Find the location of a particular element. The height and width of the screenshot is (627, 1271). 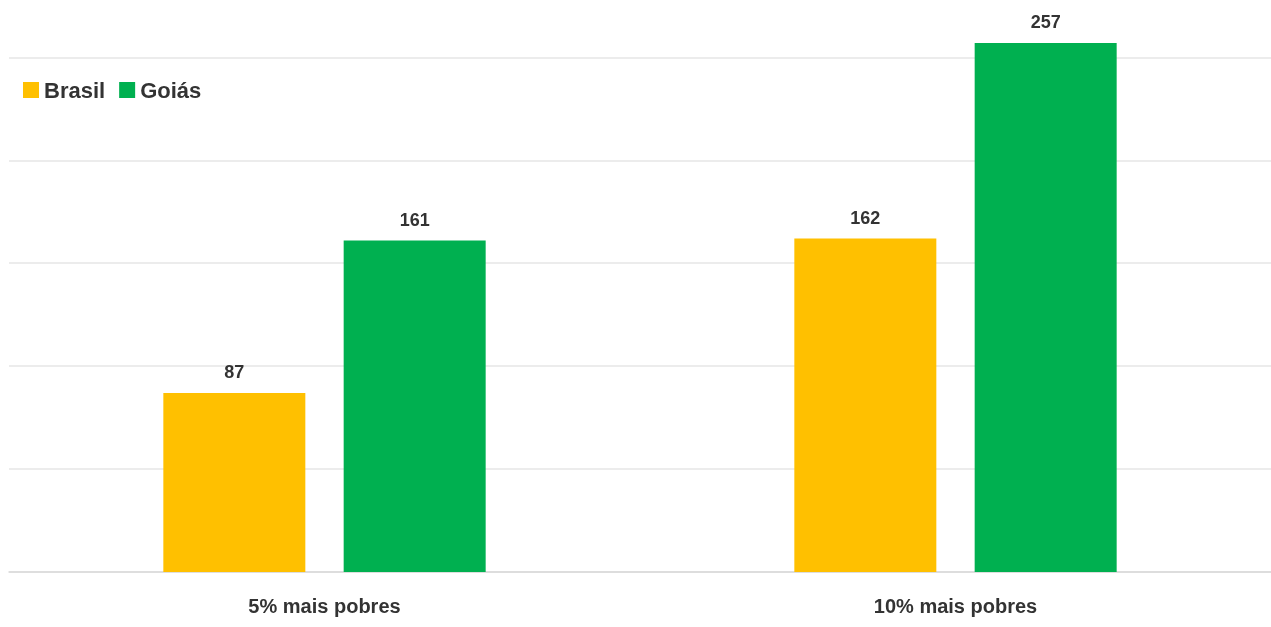

x-tick-label: 5% mais pobres is located at coordinates (324, 606).